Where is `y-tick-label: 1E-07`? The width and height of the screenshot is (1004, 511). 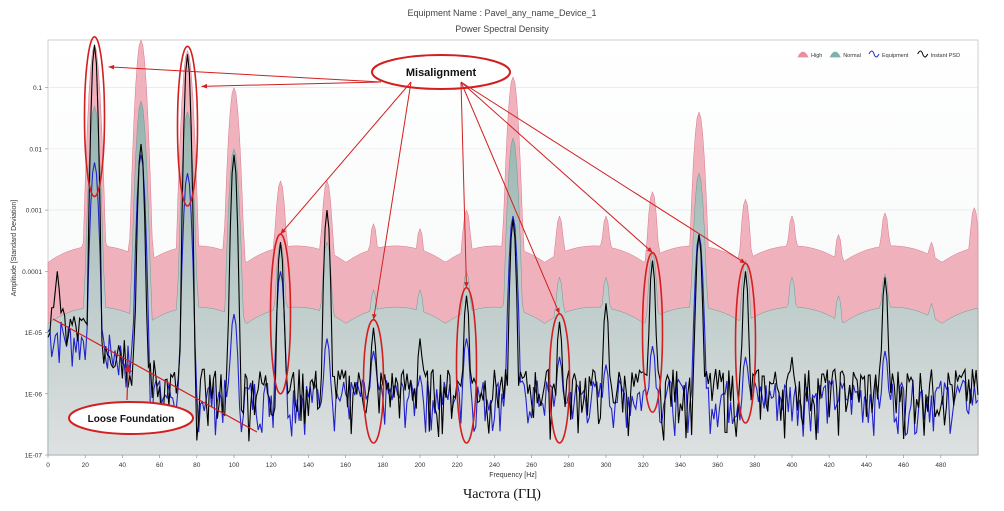
y-tick-label: 1E-07 is located at coordinates (34, 456).